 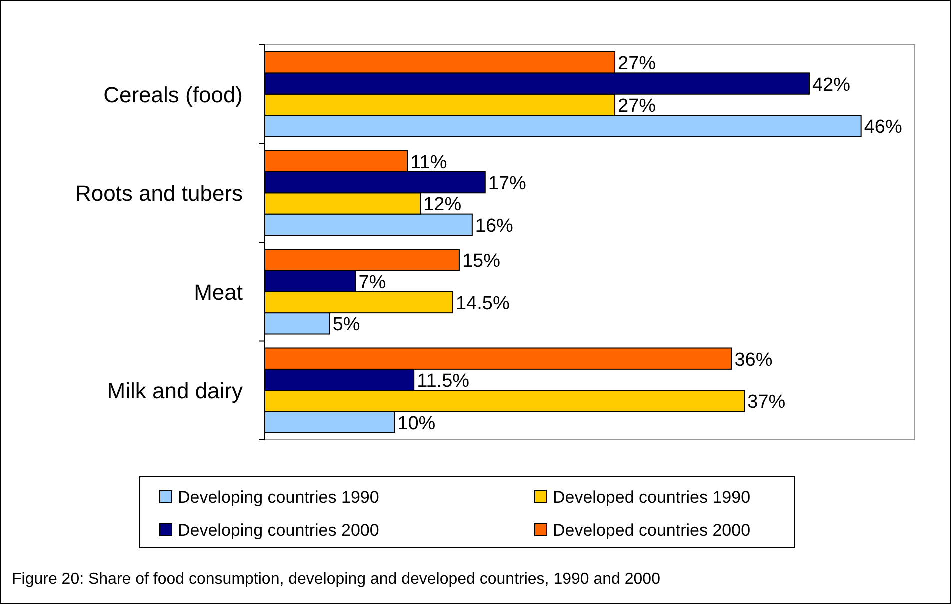 I want to click on data-label: 14.5%, so click(x=483, y=303).